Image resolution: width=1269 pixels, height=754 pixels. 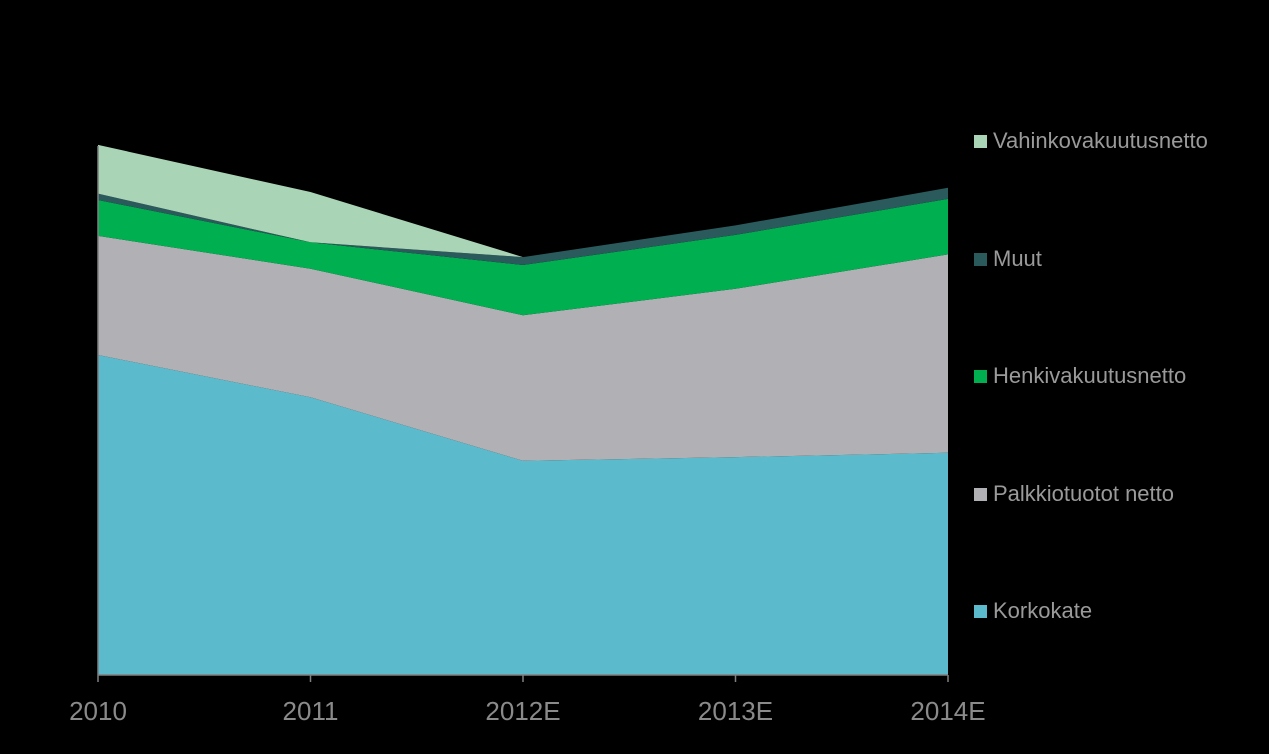 I want to click on x-tick-label: 2013E, so click(x=735, y=711).